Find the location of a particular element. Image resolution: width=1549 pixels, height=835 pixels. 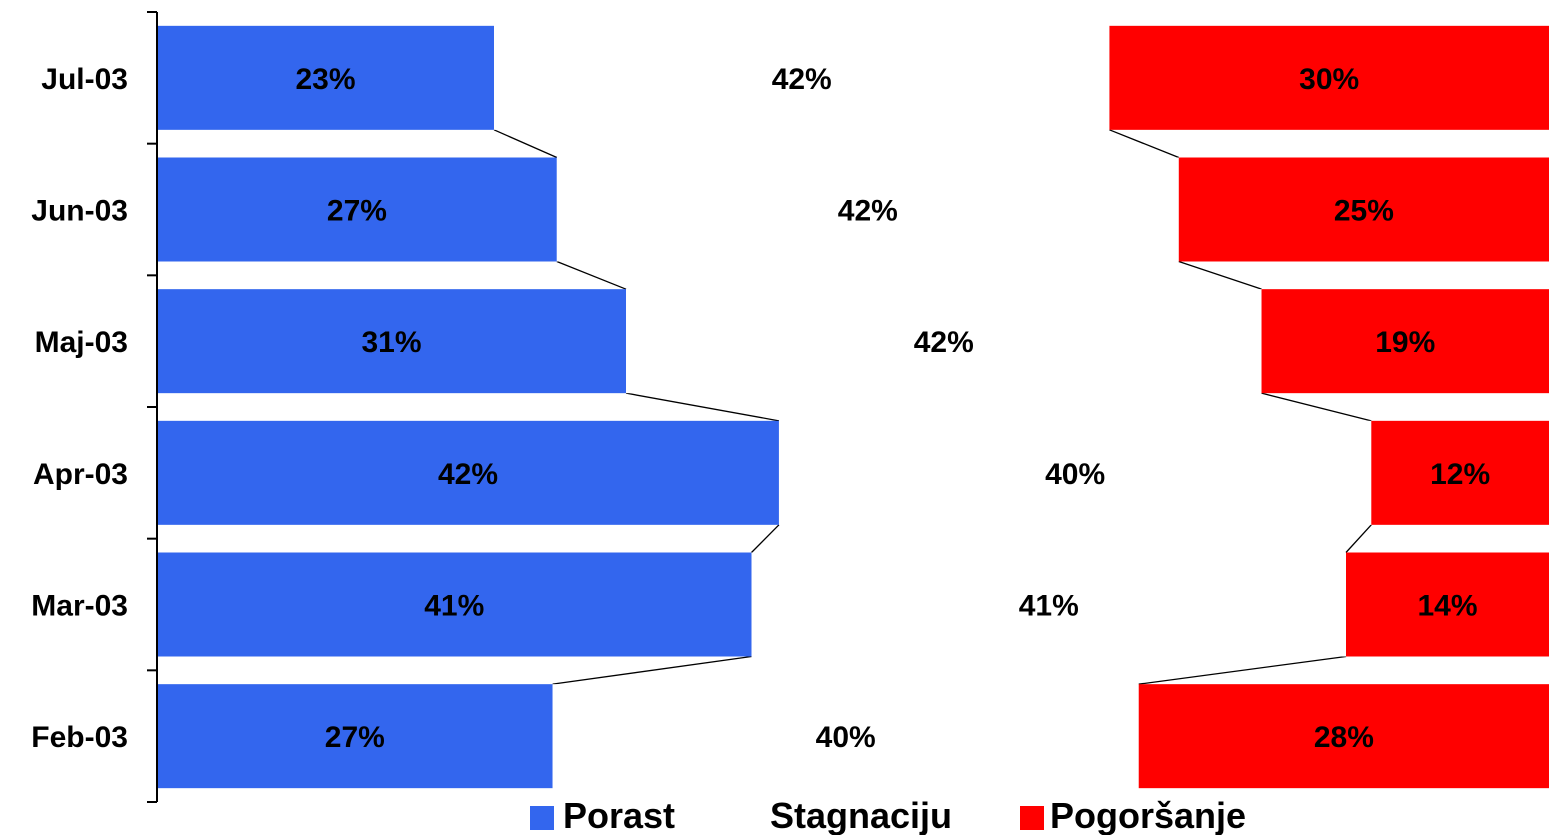

value-label-porast-jul-03: 23% is located at coordinates (325, 79).